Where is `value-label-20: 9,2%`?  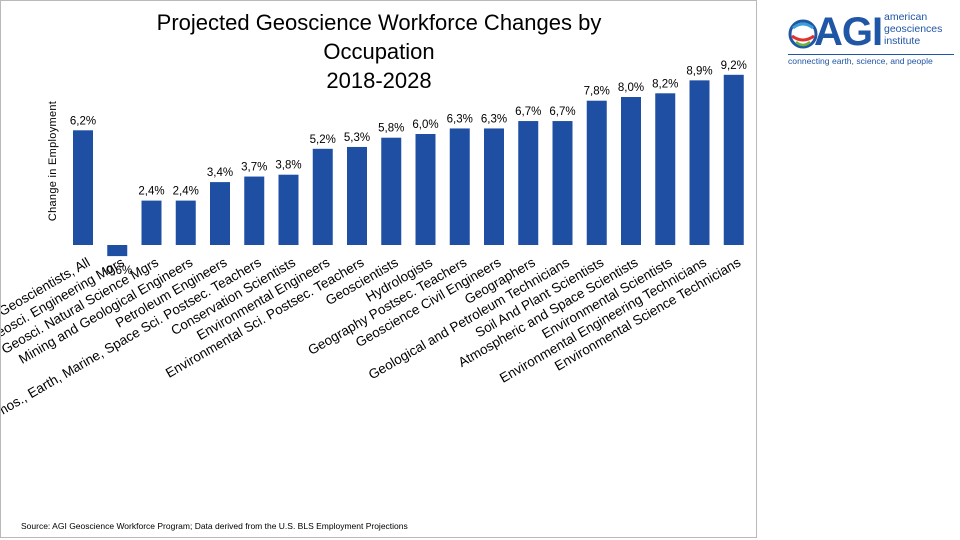 value-label-20: 9,2% is located at coordinates (734, 66).